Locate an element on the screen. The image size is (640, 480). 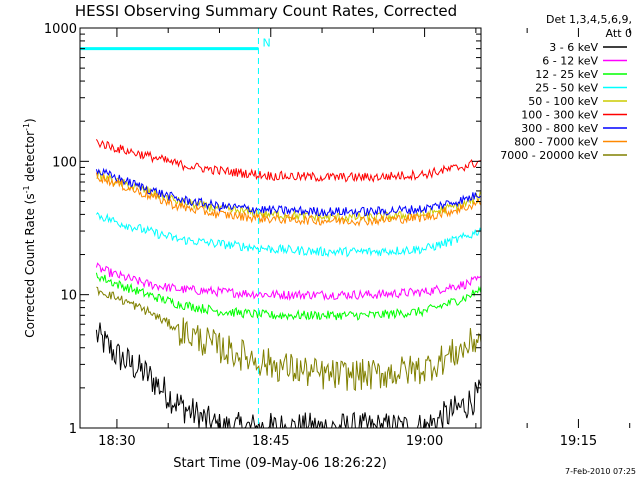
legend-label: 12 - 25 keV is located at coordinates (566, 74).